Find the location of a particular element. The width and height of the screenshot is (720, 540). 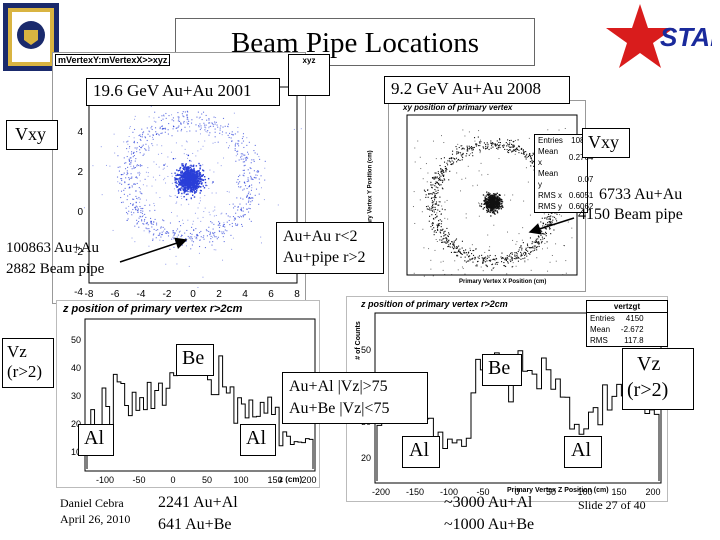

al-right-1-label: Al is located at coordinates (419, 450).